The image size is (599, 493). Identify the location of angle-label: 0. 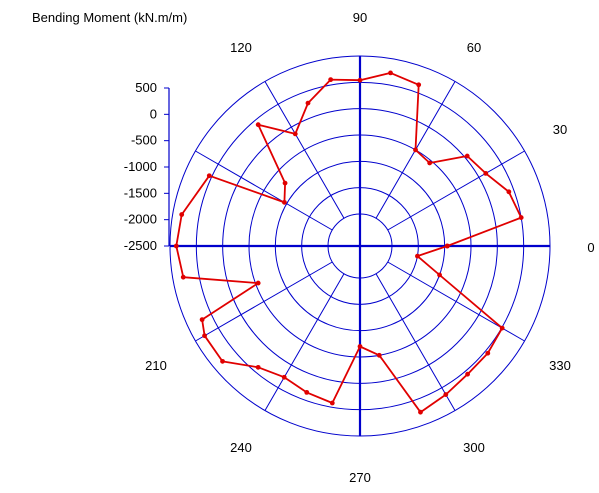
(590, 247).